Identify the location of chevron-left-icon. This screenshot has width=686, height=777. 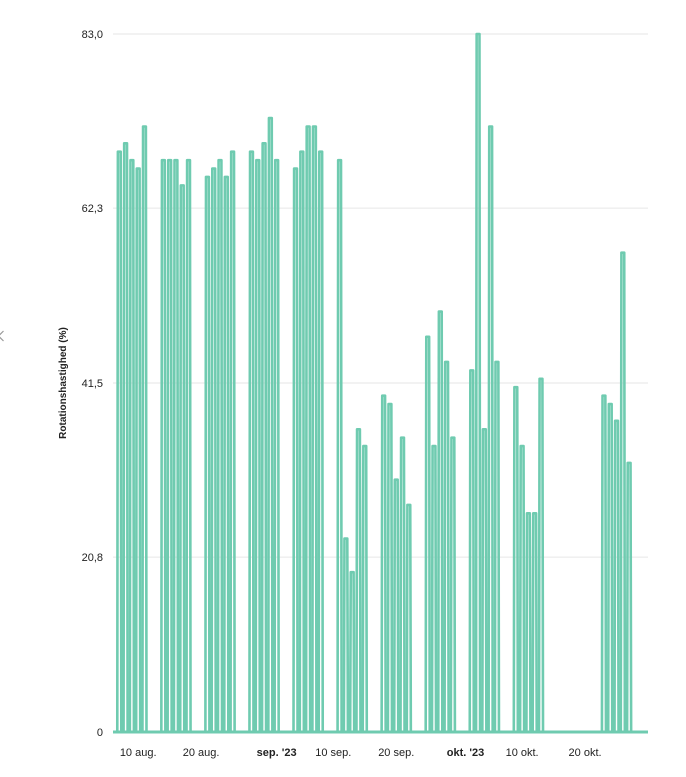
(2, 336).